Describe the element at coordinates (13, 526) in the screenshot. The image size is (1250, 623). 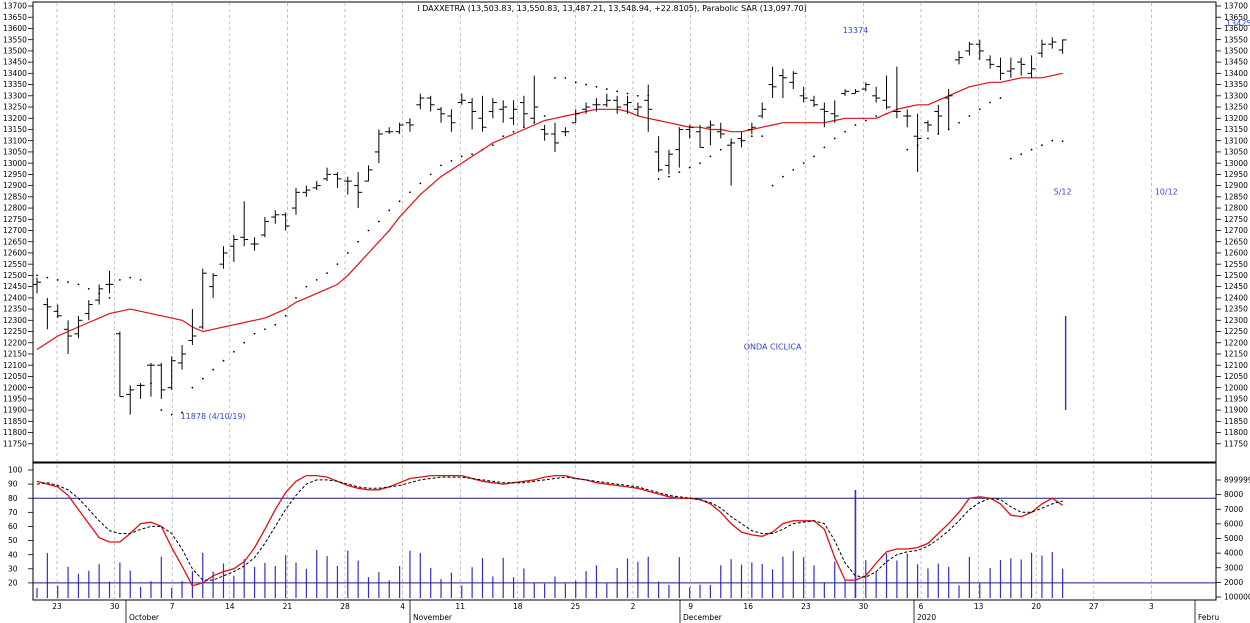
I see `osc-tick-label: 60` at that location.